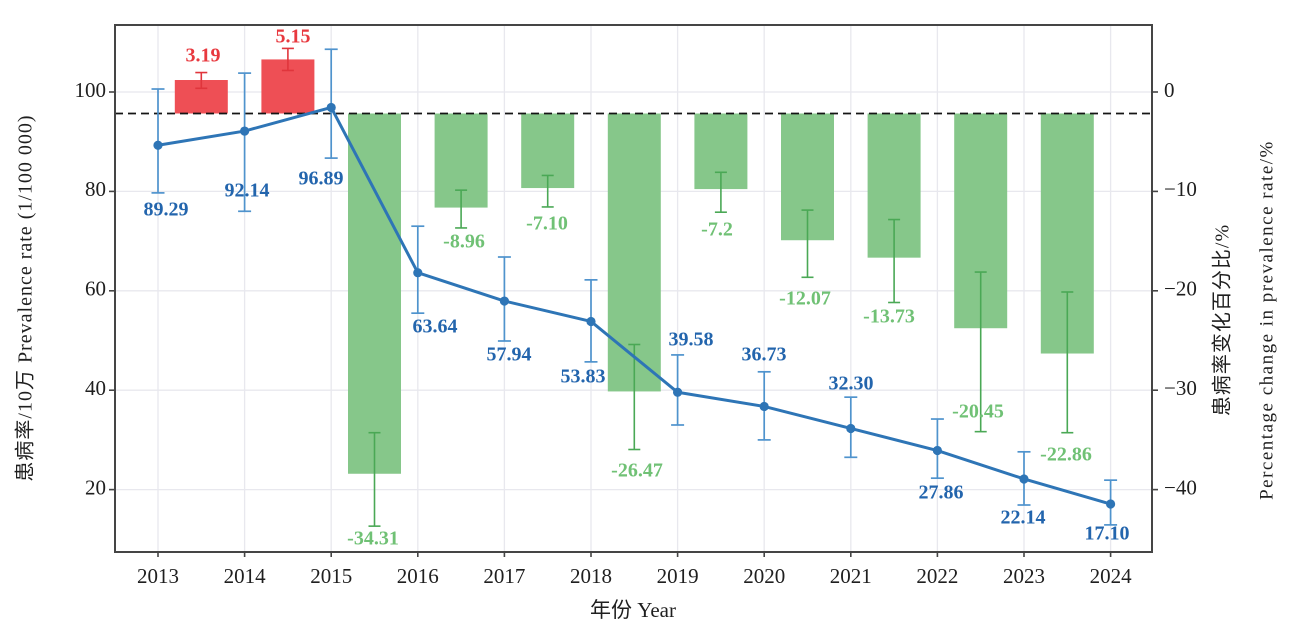 This screenshot has height=640, width=1298. What do you see at coordinates (1066, 455) in the screenshot?
I see `bar-value-label-2023-2024: -22.86` at bounding box center [1066, 455].